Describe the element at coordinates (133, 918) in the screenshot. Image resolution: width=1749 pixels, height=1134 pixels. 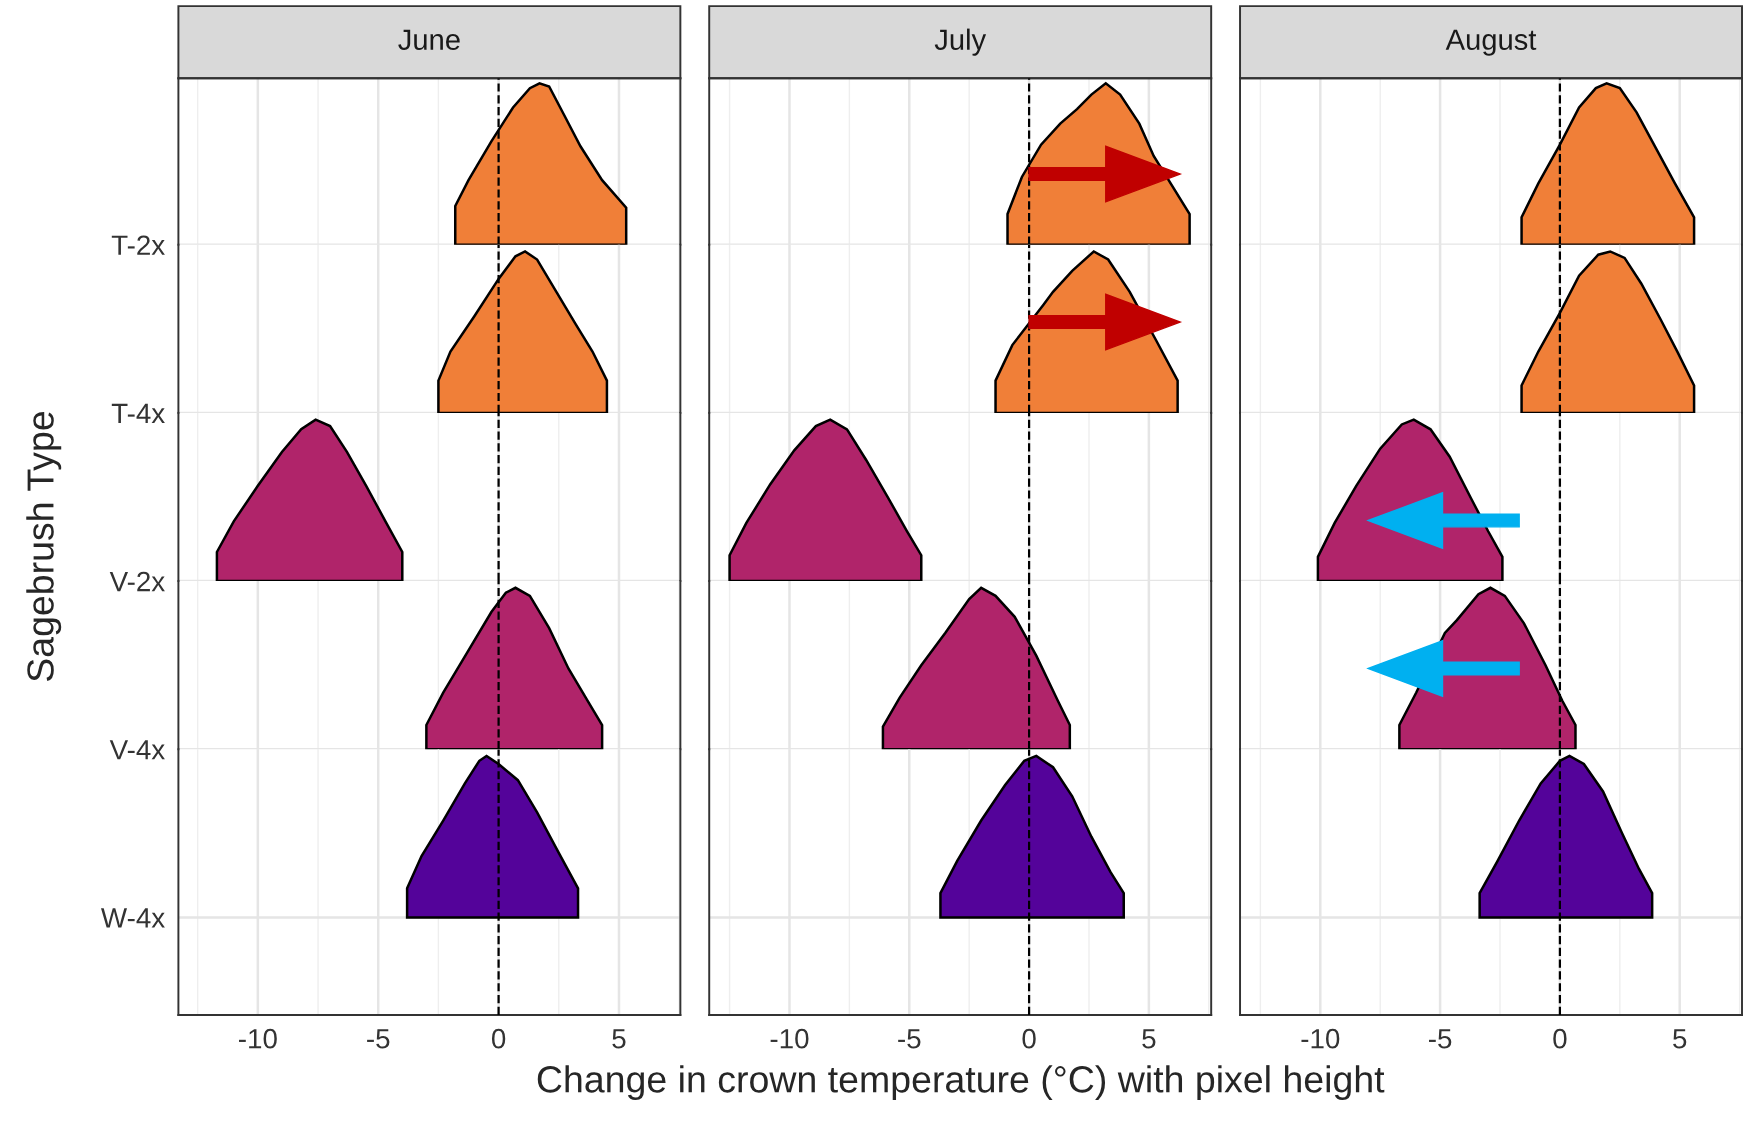
I see `text: W-4x` at that location.